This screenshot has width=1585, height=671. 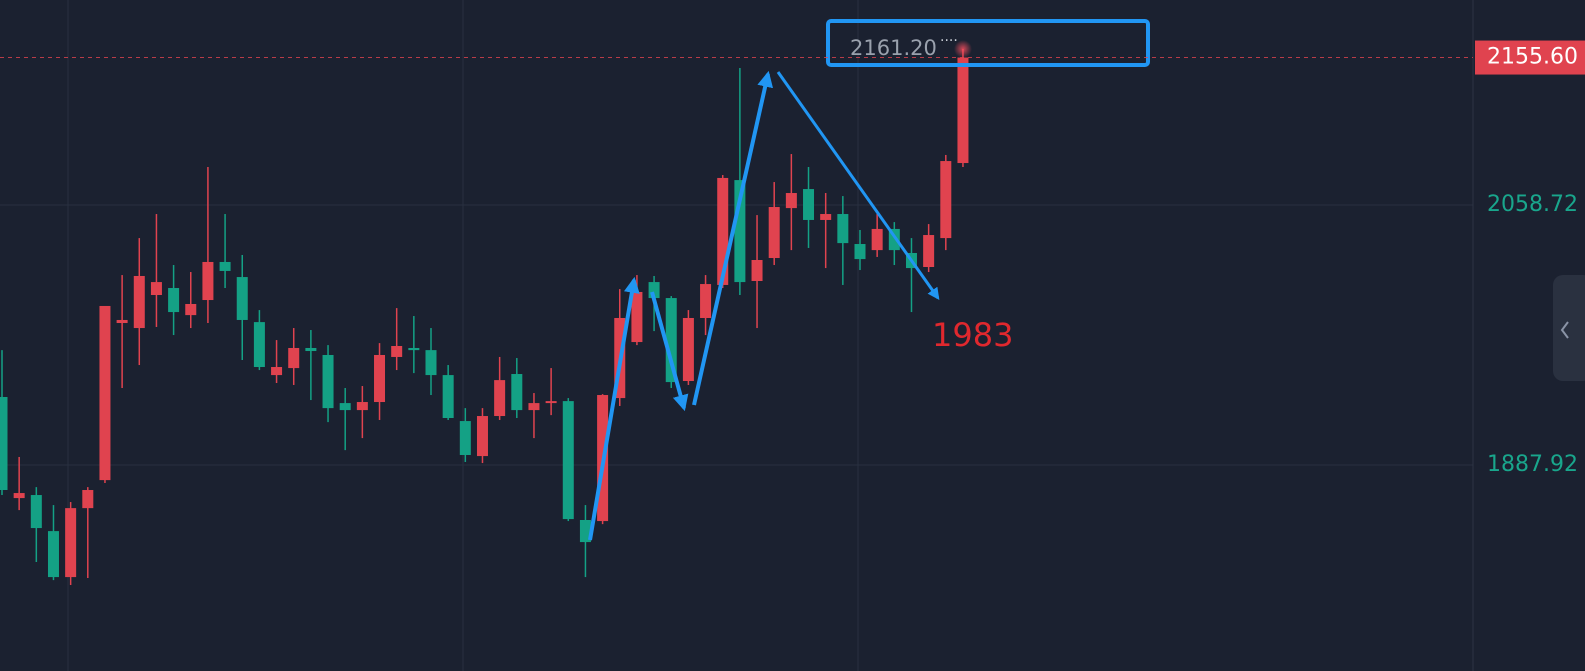 What do you see at coordinates (1564, 330) in the screenshot?
I see `handle-icon` at bounding box center [1564, 330].